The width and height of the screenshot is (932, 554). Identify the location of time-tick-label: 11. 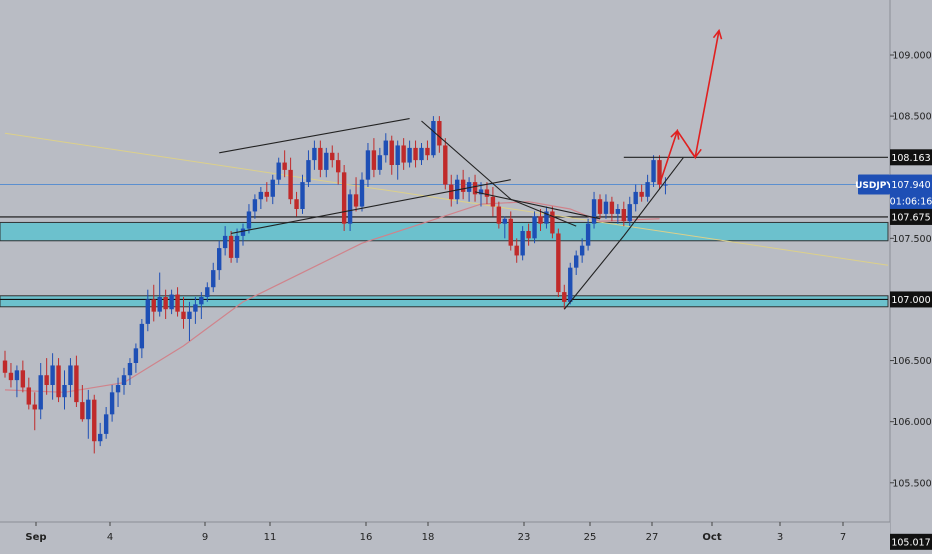
(270, 537).